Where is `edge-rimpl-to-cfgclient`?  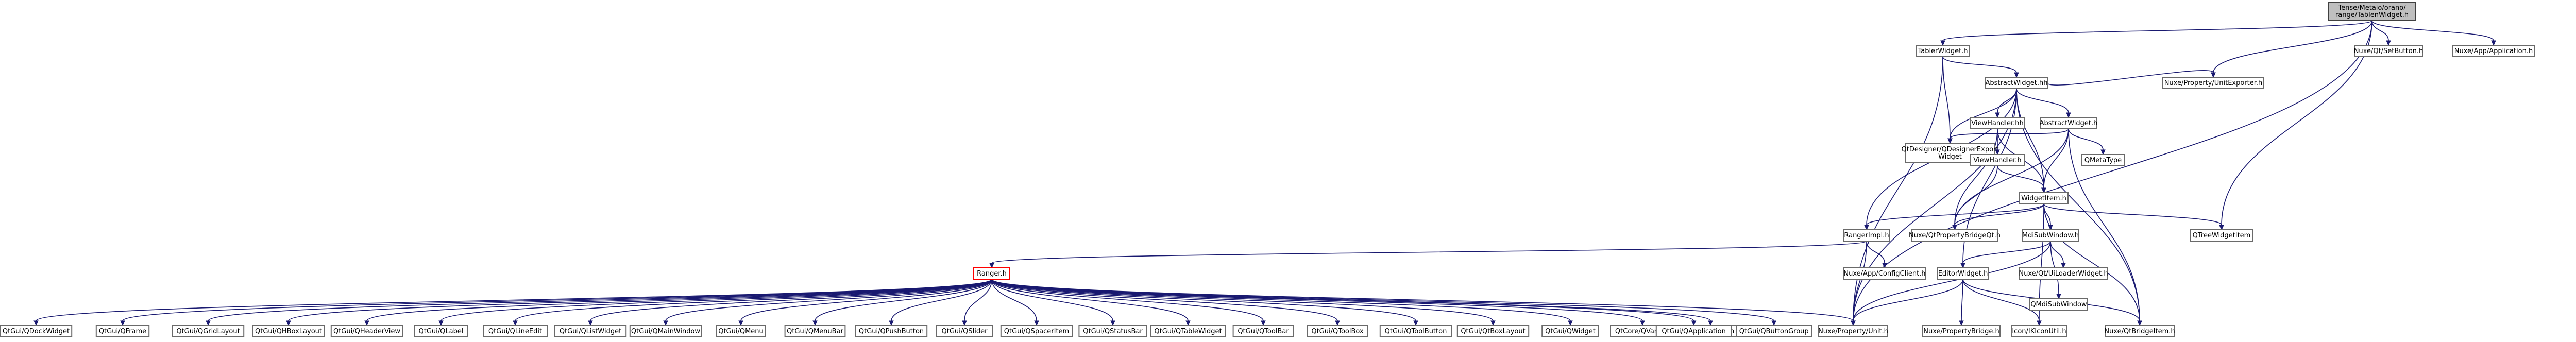 edge-rimpl-to-cfgclient is located at coordinates (1877, 255).